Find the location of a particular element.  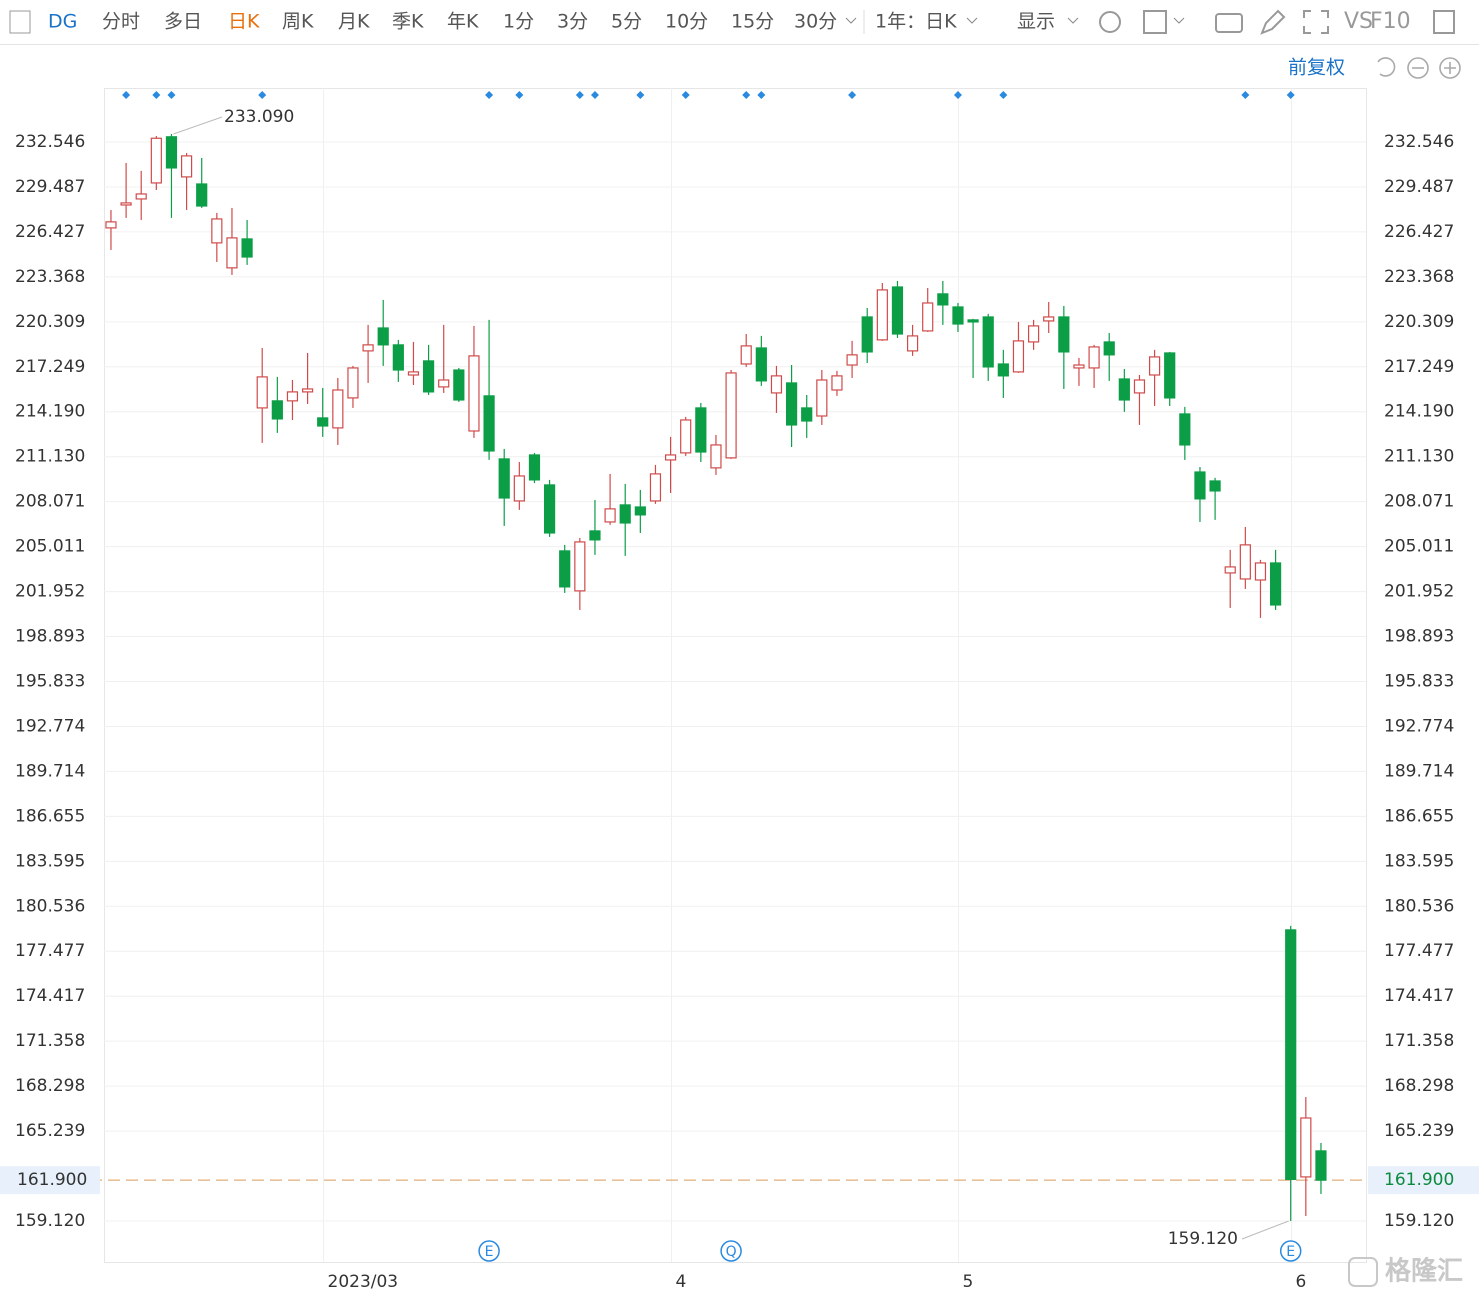

display-select: 显示 is located at coordinates (1036, 22).